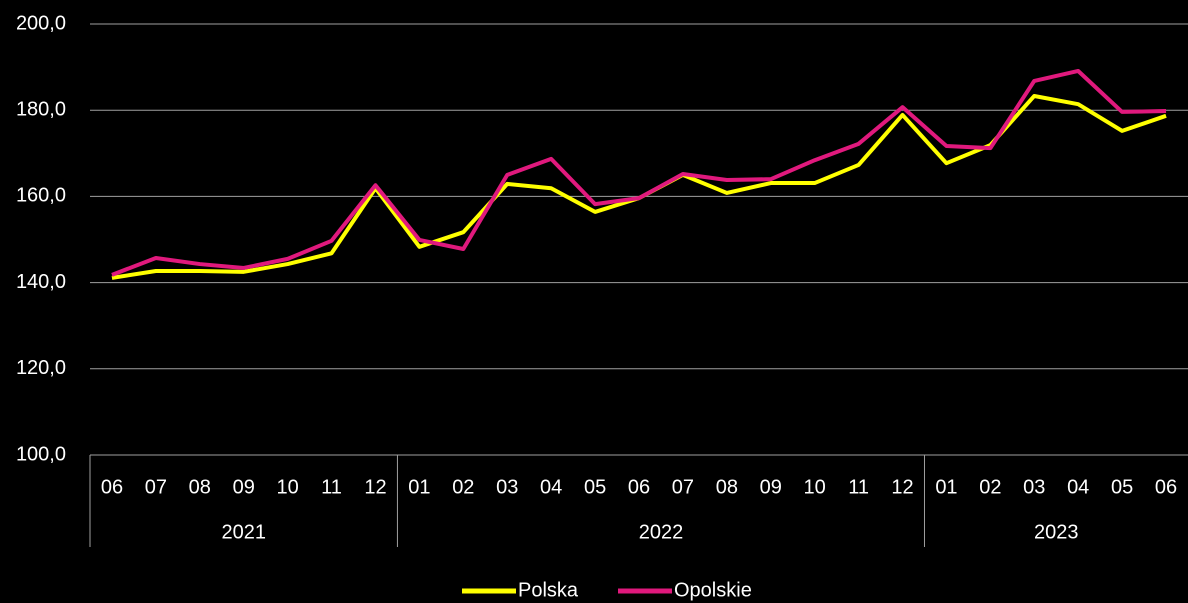 The height and width of the screenshot is (603, 1188). I want to click on legend-label: Opolskie, so click(713, 590).